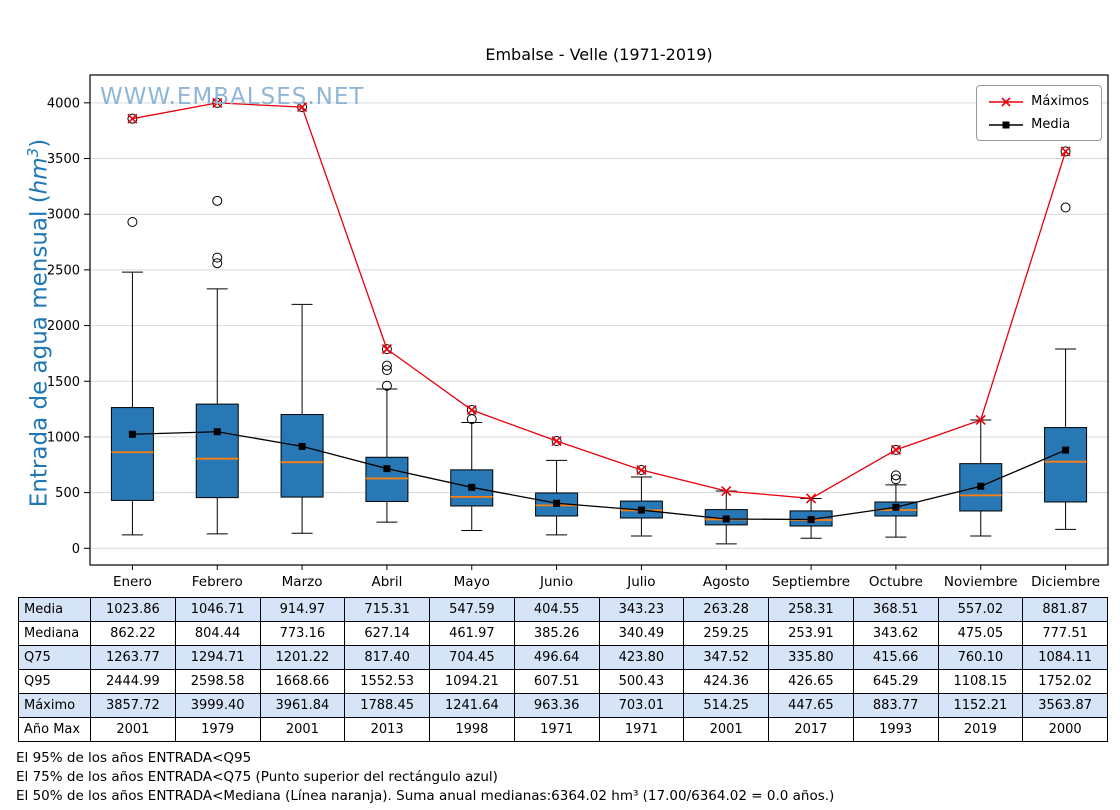  I want to click on table-cell: 557.02, so click(980, 609).